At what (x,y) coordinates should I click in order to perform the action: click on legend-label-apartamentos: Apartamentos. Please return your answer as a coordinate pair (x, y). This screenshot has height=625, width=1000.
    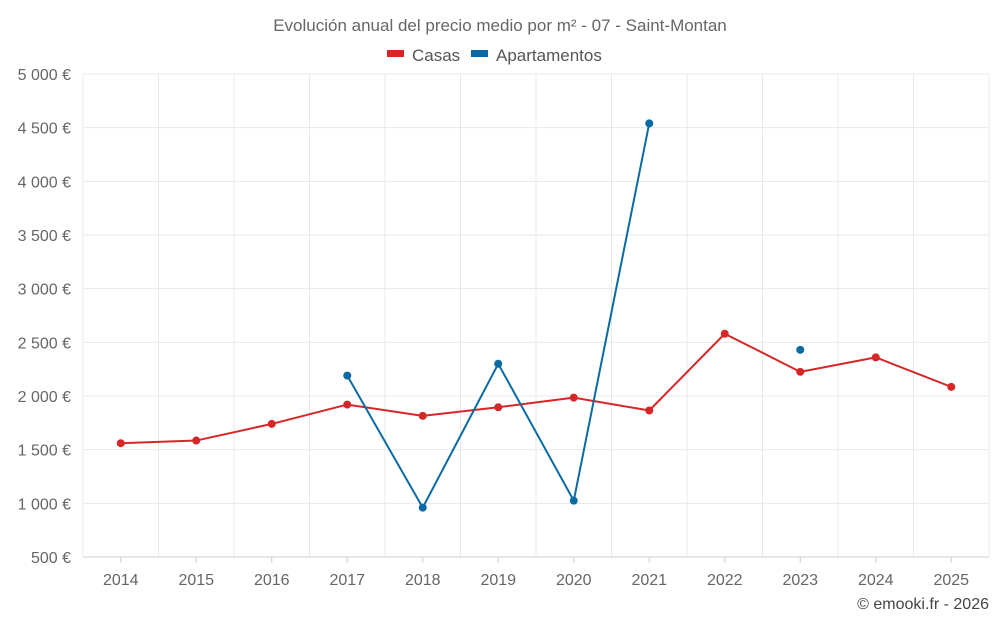
    Looking at the image, I should click on (549, 55).